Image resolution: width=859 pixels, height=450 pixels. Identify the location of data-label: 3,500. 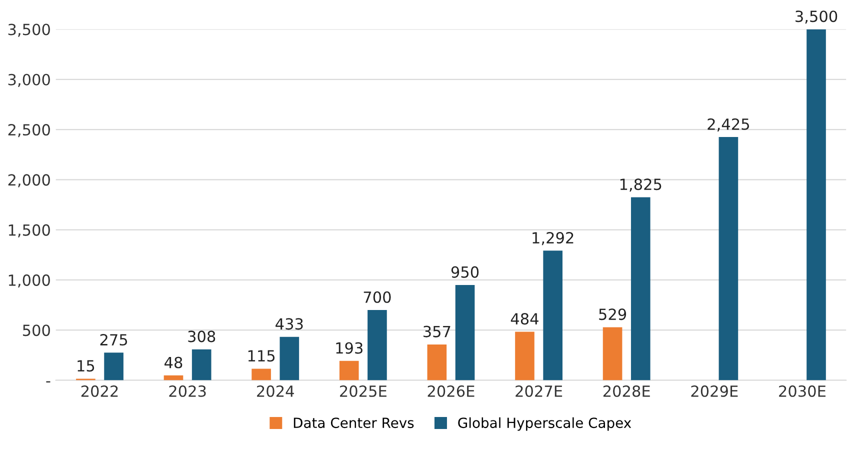
(817, 17).